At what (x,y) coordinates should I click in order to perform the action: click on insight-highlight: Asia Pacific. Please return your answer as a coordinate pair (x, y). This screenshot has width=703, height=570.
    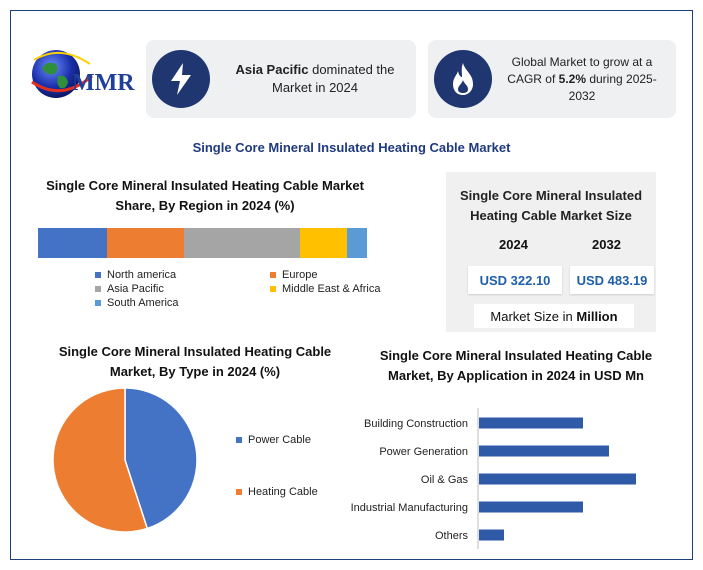
    Looking at the image, I should click on (272, 69).